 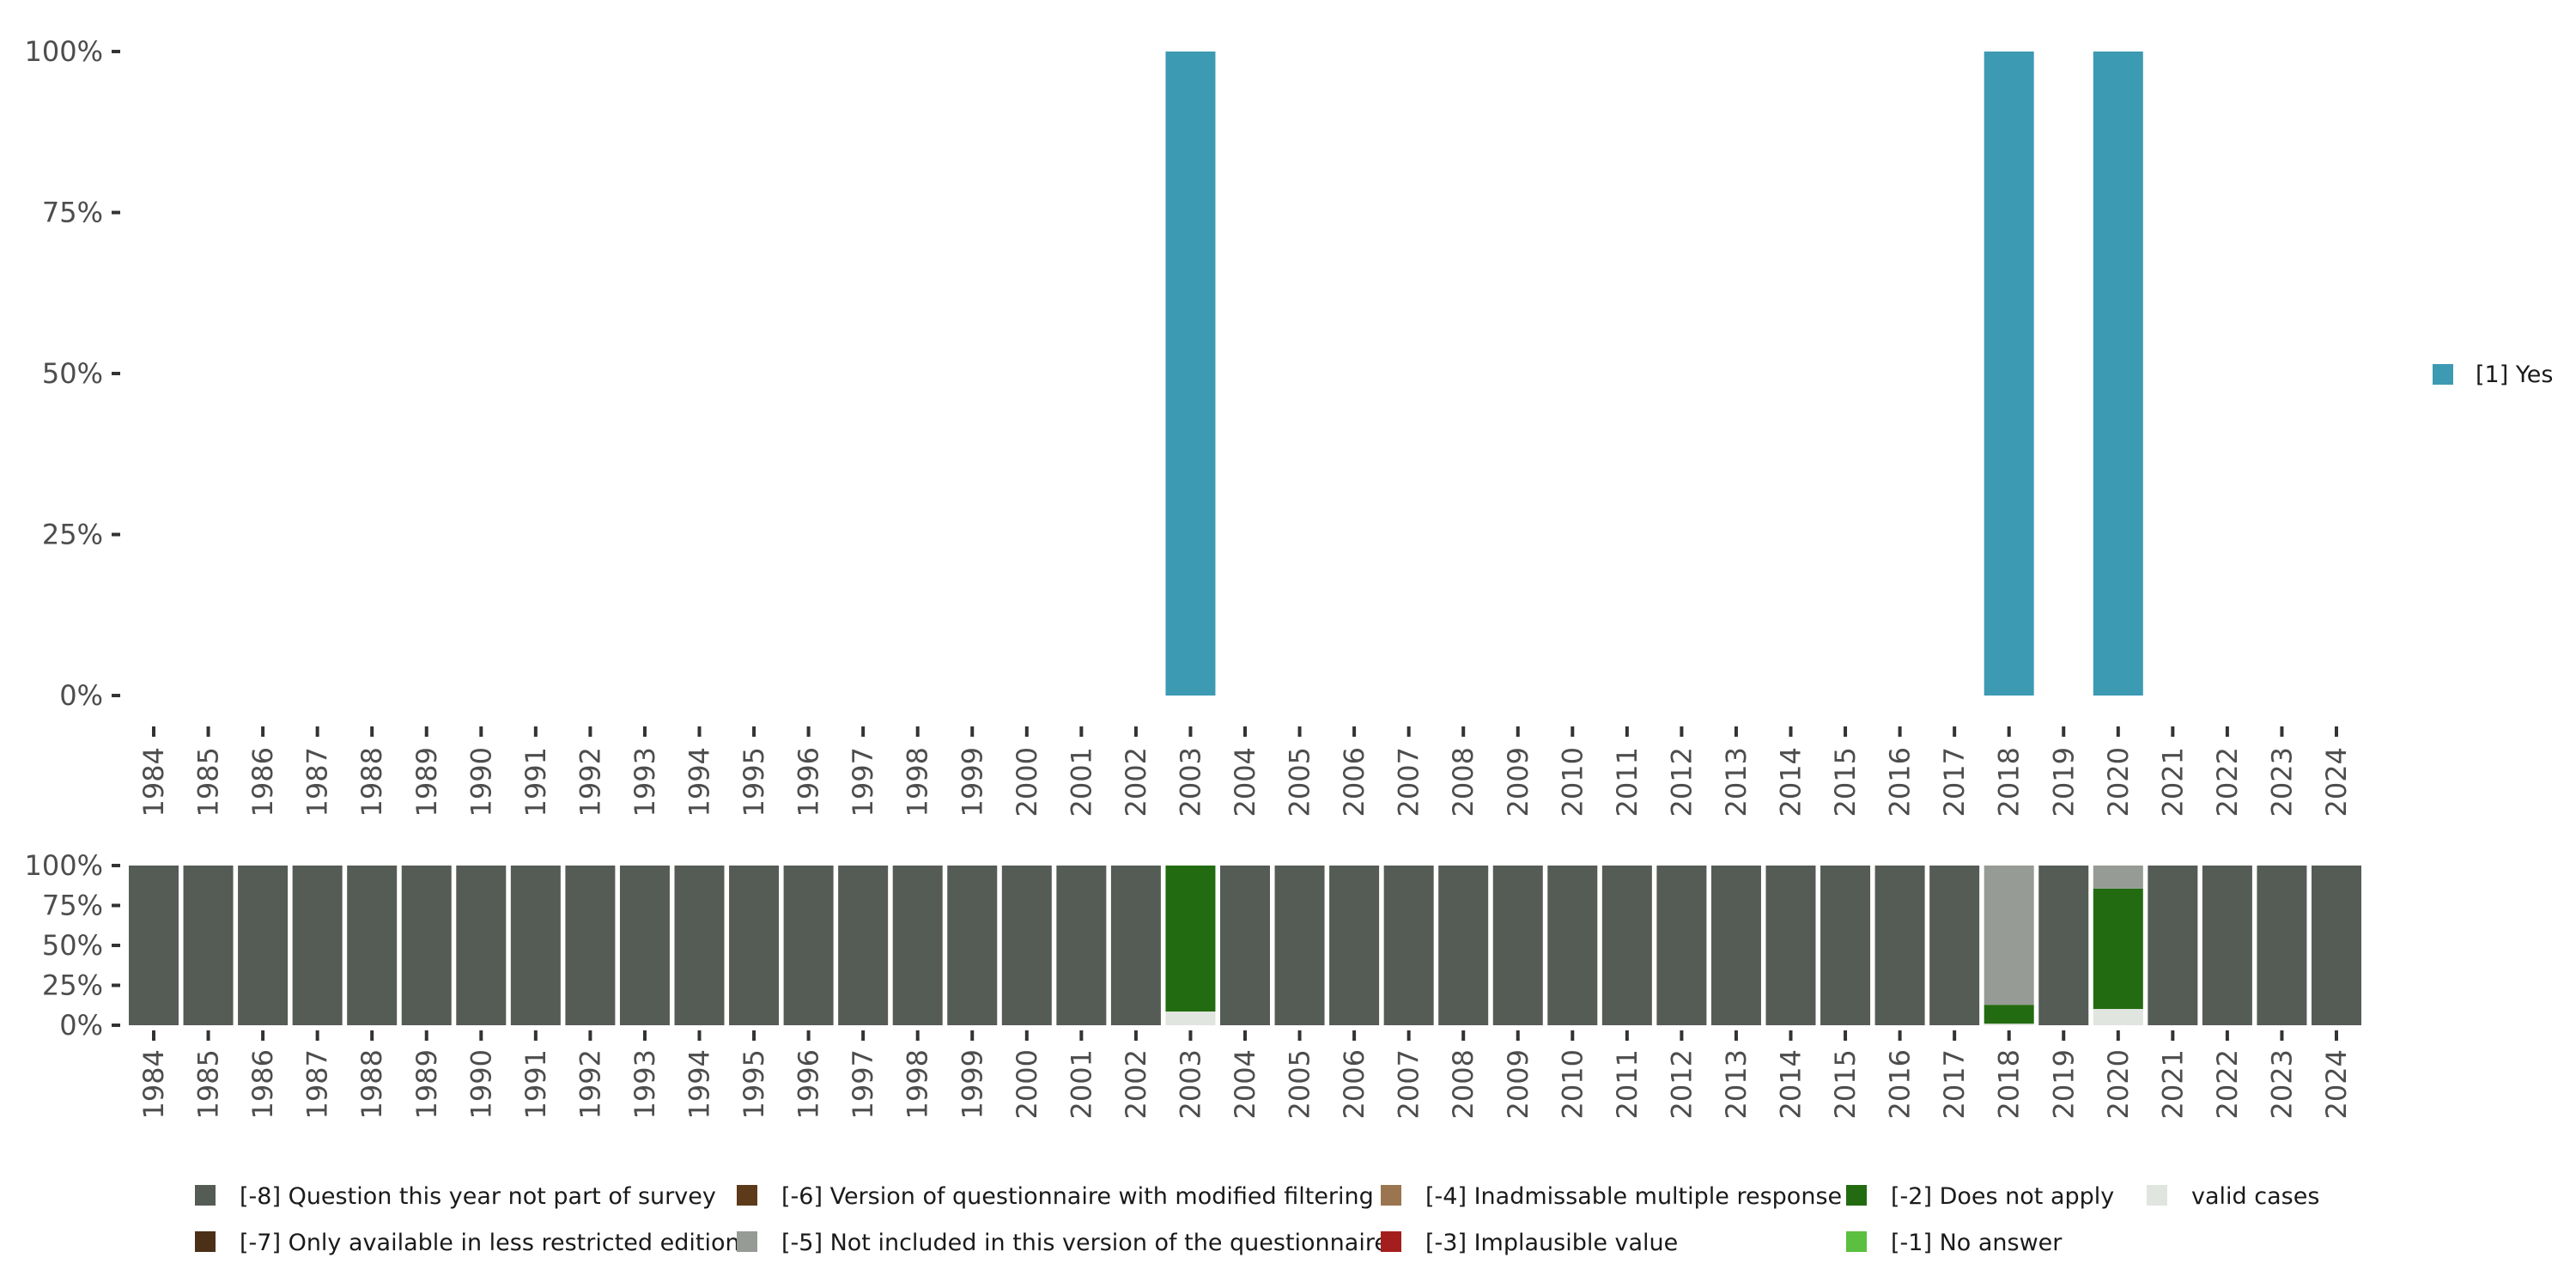 What do you see at coordinates (973, 946) in the screenshot?
I see `bar-segment-1999` at bounding box center [973, 946].